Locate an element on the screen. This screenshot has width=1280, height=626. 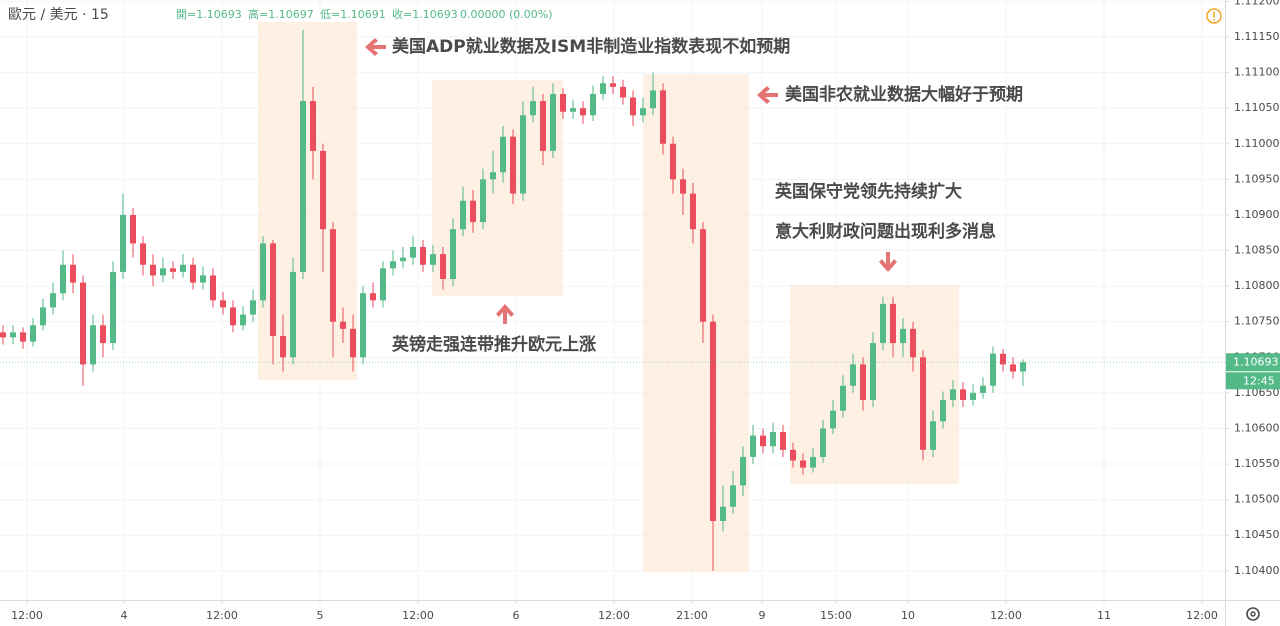
annotation: 英国保守党领先持续扩大 is located at coordinates (868, 191).